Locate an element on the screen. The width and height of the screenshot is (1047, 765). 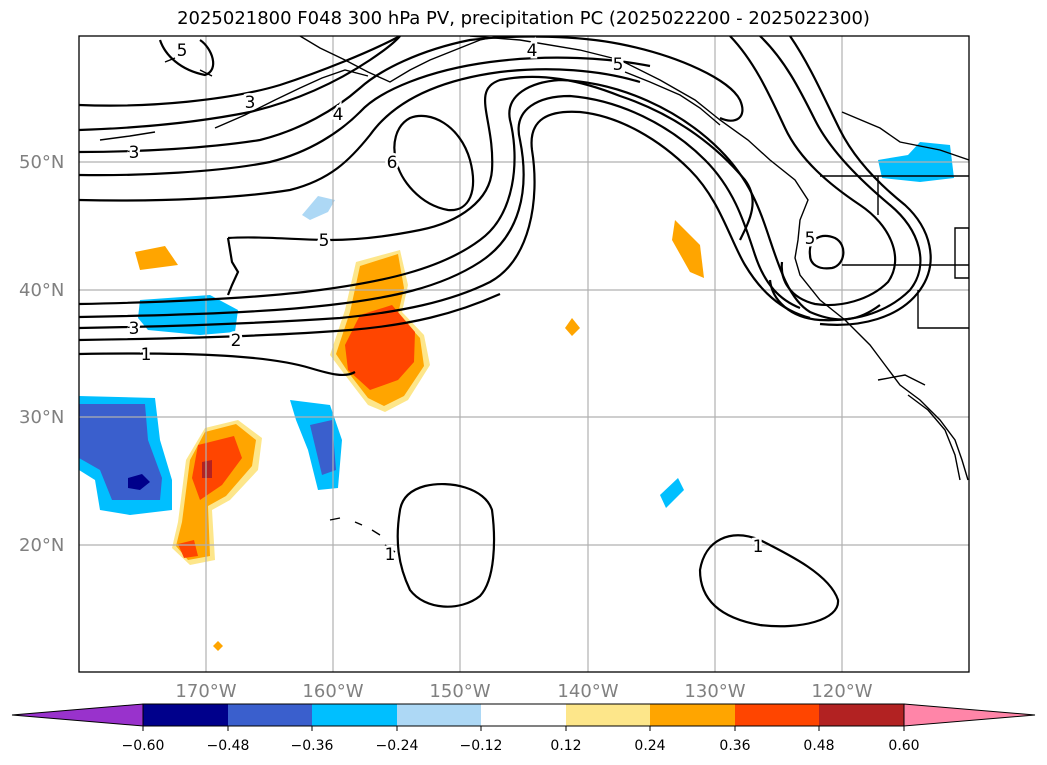
colorbar-tick-label: −0.36 is located at coordinates (312, 746).